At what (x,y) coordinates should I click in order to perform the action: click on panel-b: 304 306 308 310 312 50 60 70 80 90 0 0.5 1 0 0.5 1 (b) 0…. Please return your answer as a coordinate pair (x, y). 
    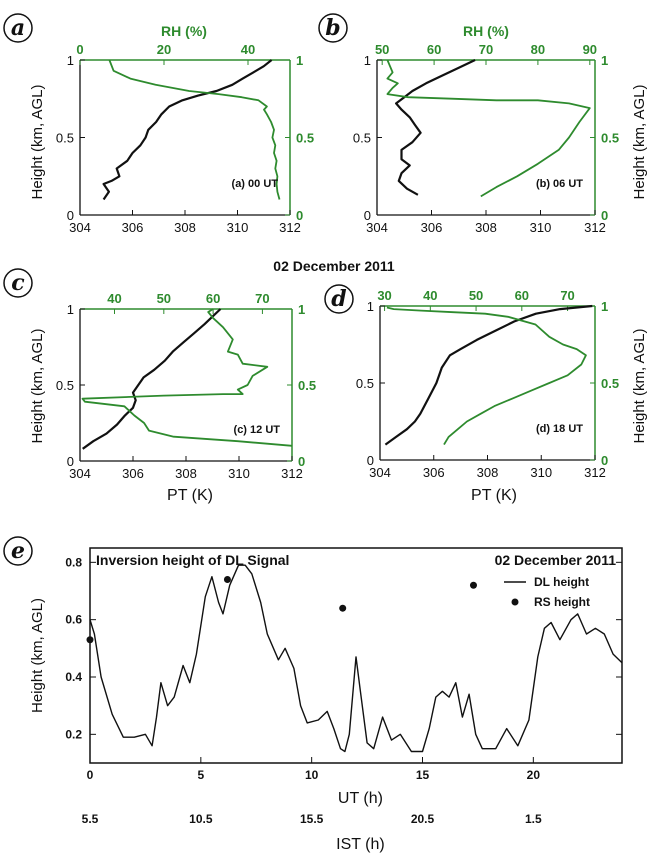
    Looking at the image, I should click on (486, 138).